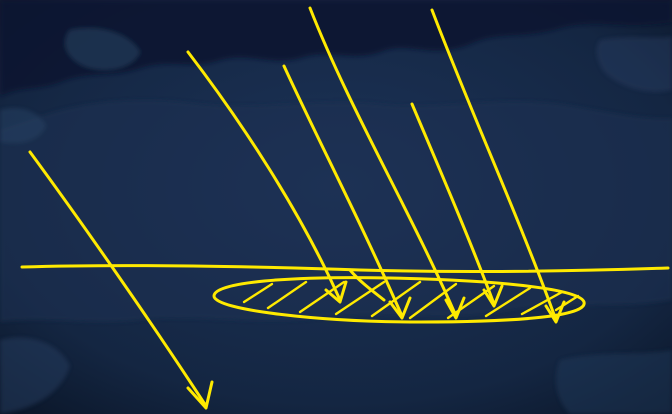 This screenshot has height=414, width=672. What do you see at coordinates (634, 64) in the screenshot?
I see `northeast-landmass` at bounding box center [634, 64].